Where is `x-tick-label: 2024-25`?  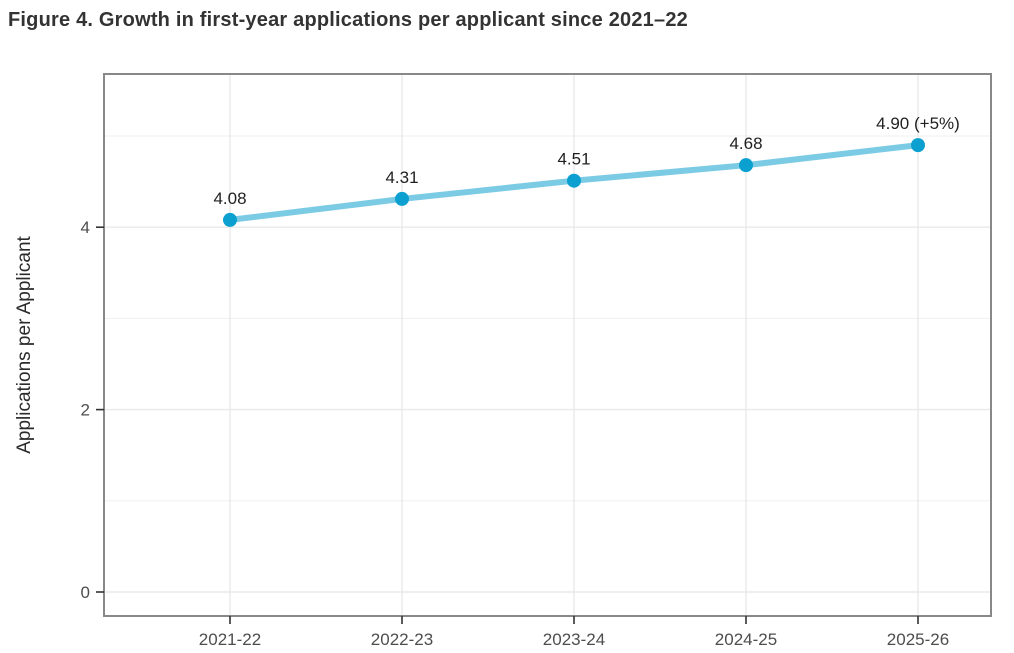
x-tick-label: 2024-25 is located at coordinates (746, 639).